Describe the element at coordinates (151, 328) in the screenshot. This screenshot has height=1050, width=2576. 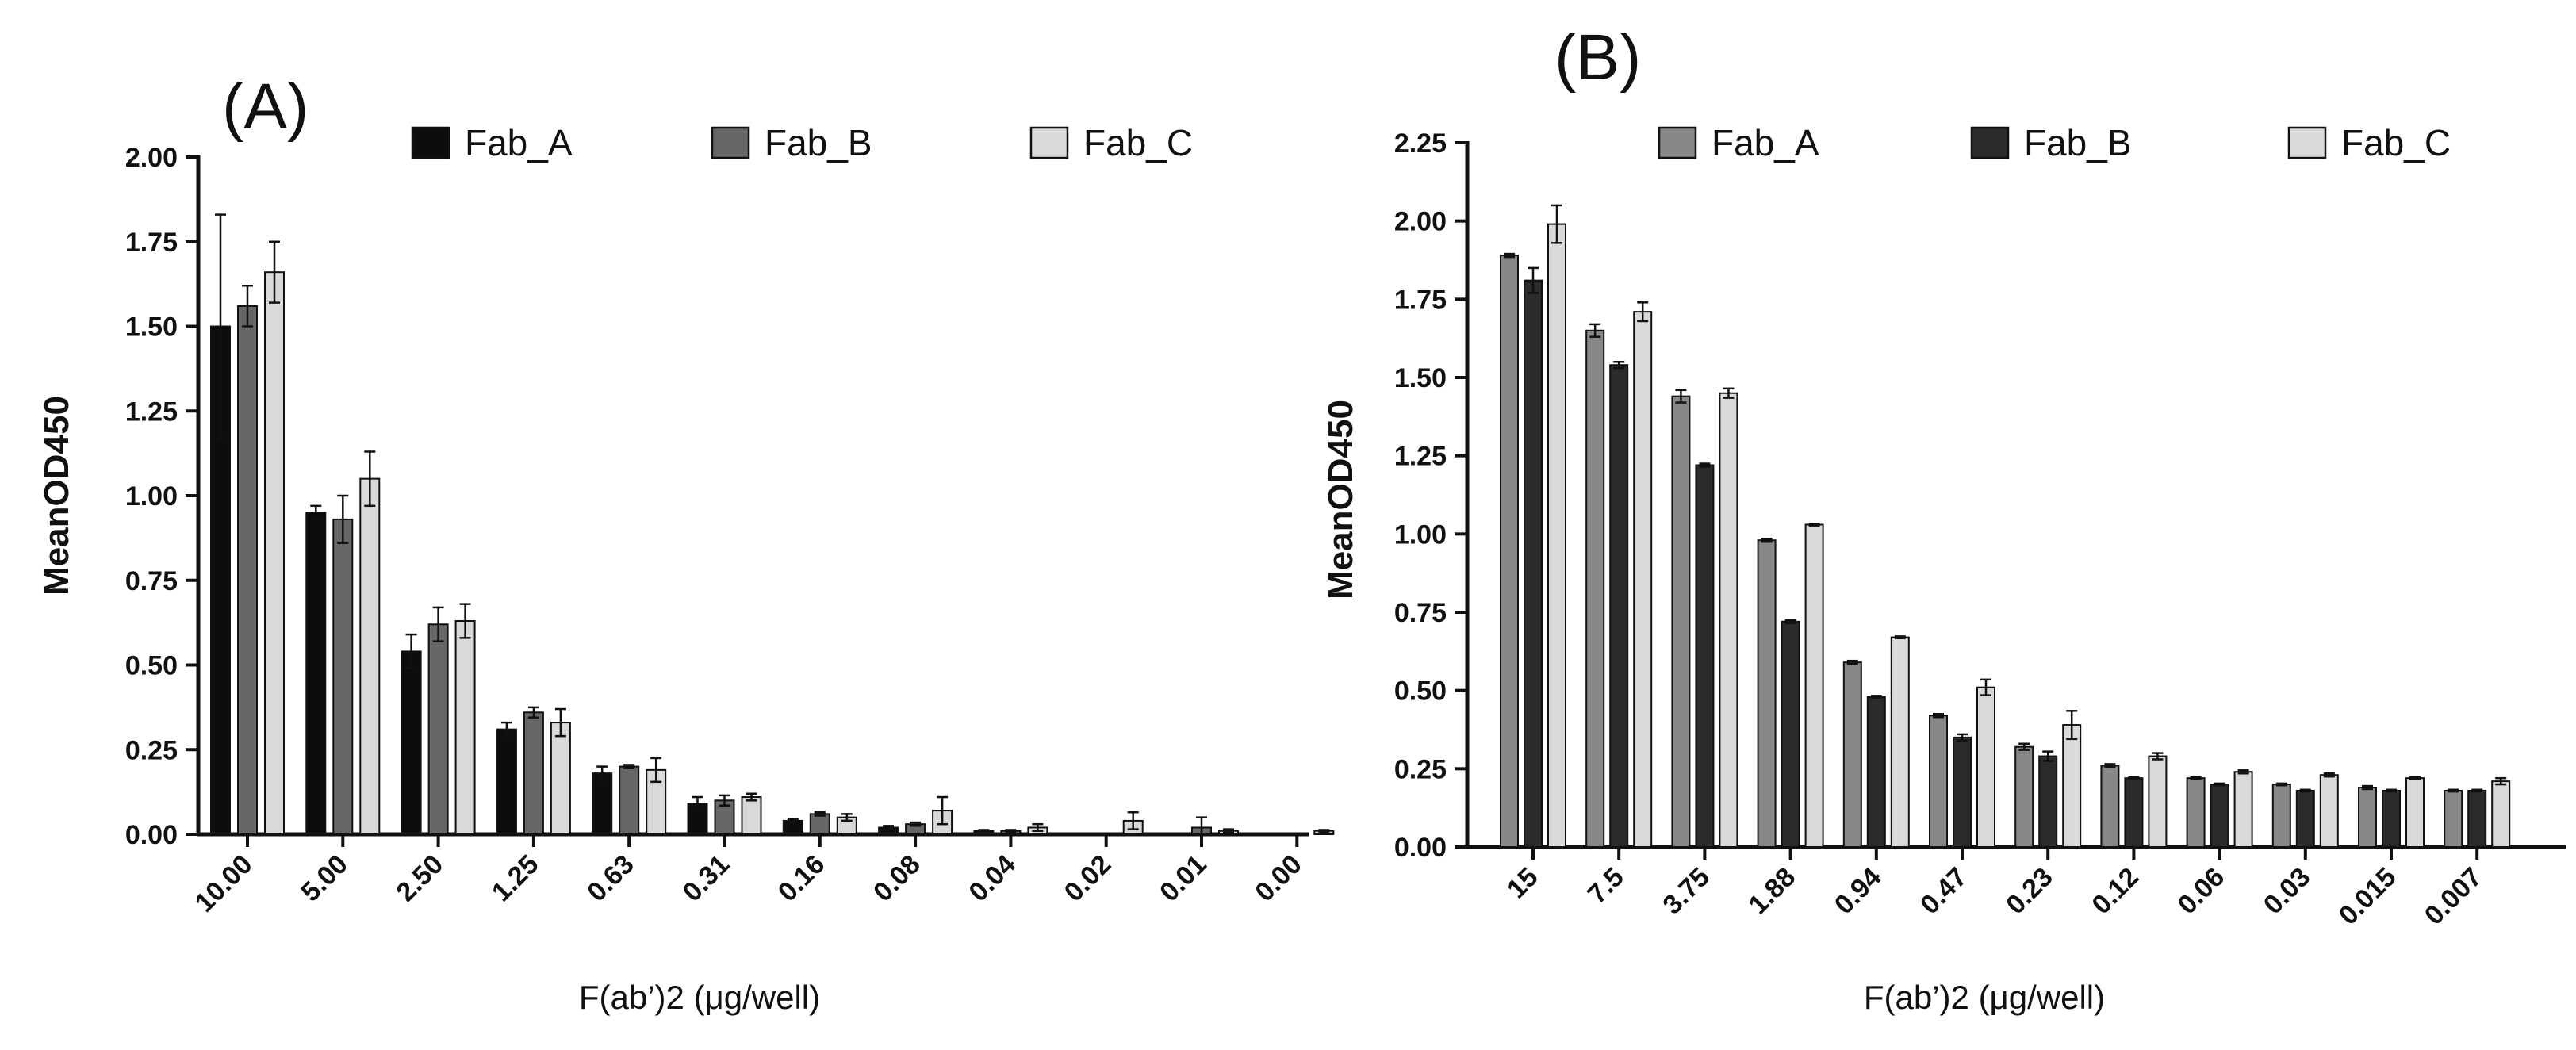
I see `panel-a-y-tick-label: 1.50` at that location.